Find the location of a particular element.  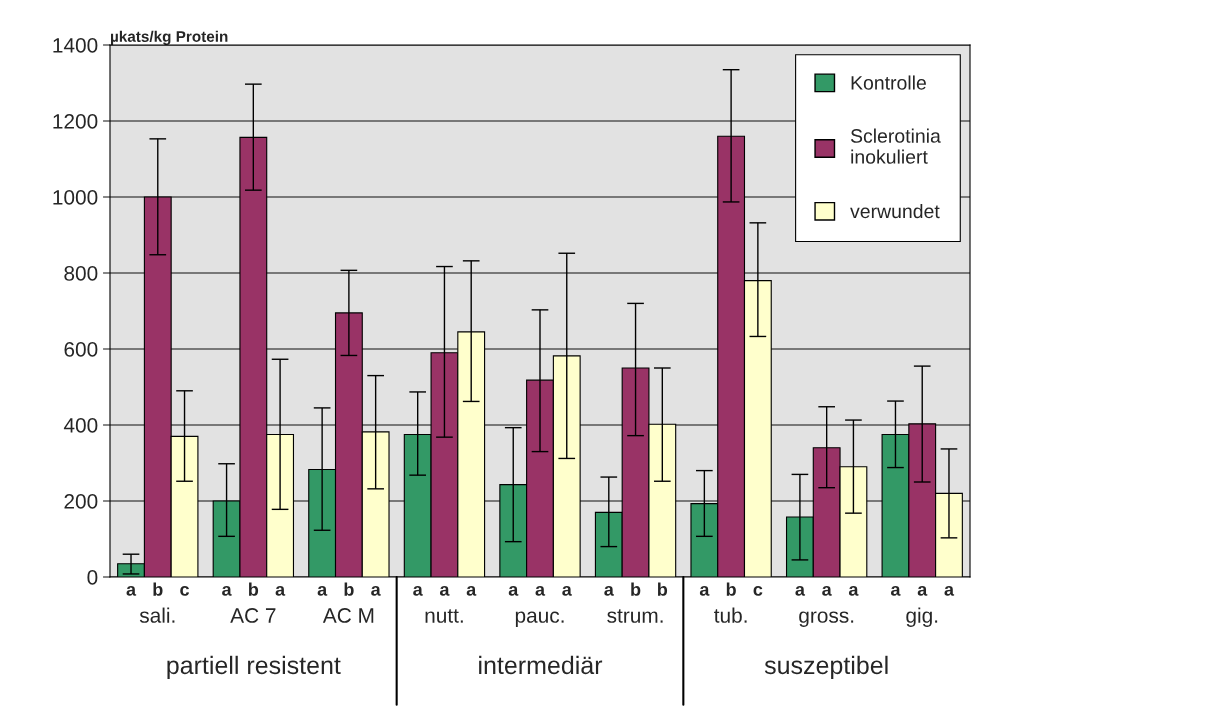

legend-label: Sclerotinia inokuliert is located at coordinates (895, 146).